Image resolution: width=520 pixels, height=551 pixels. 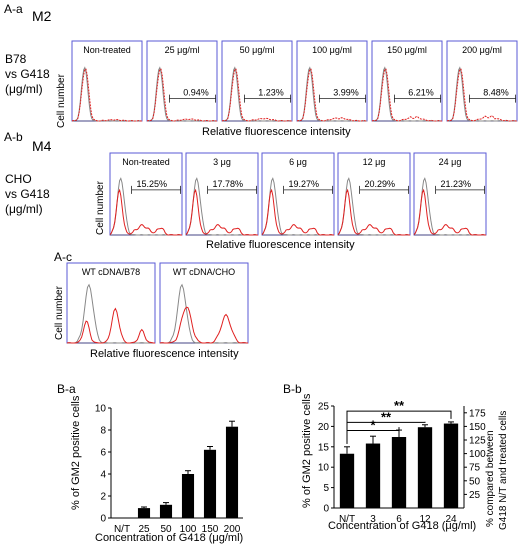 I want to click on histogram-title: 25 μg/ml, so click(x=182, y=50).